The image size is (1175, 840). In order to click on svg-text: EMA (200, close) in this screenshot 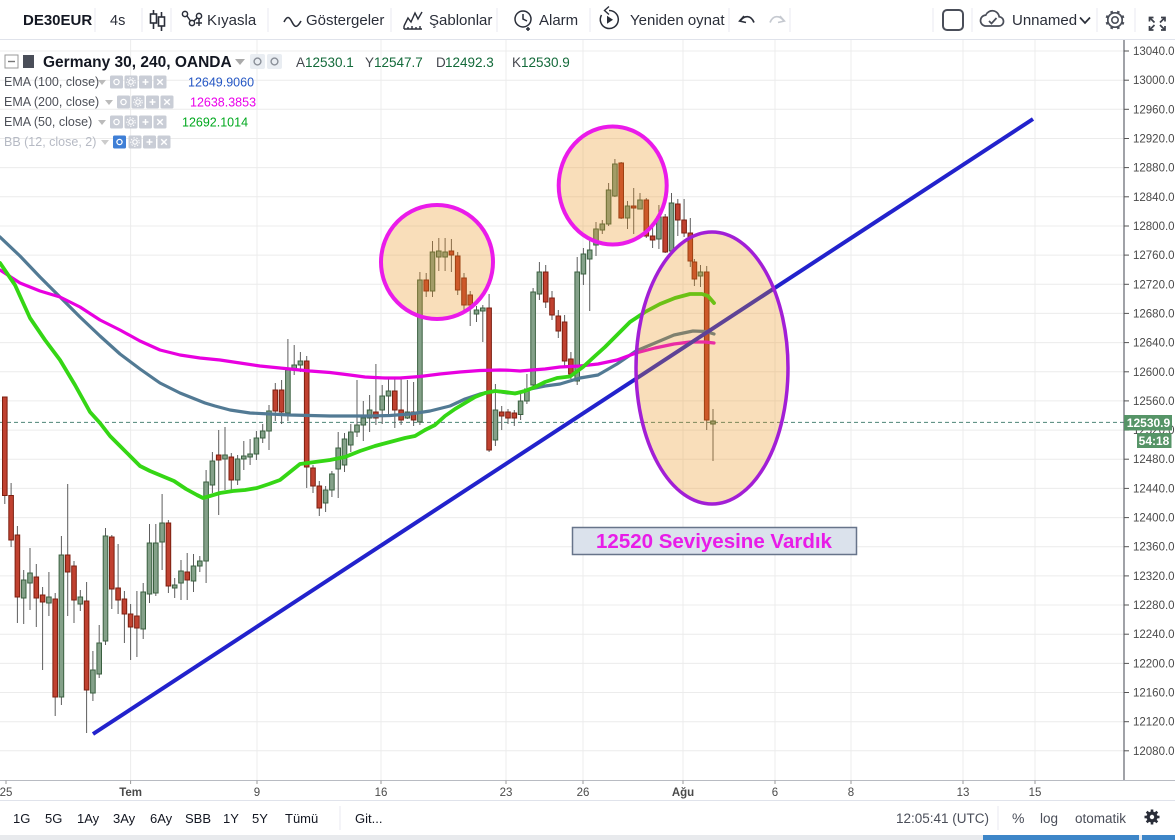, I will do `click(51, 102)`.